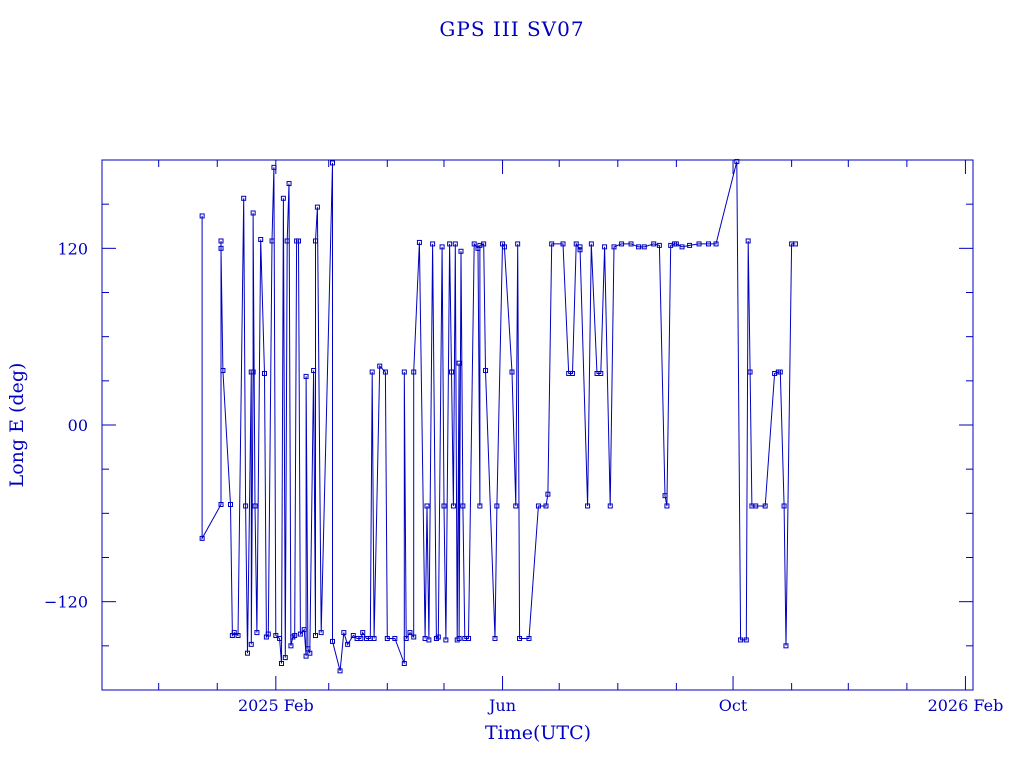 The height and width of the screenshot is (768, 1024). What do you see at coordinates (966, 705) in the screenshot?
I see `x-tick-label: 2026 Feb` at bounding box center [966, 705].